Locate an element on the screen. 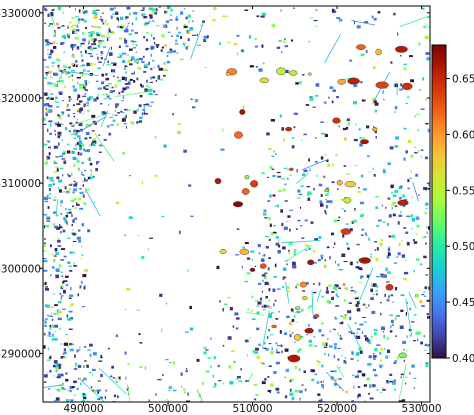  x-tick-label: 490000 is located at coordinates (84, 409).